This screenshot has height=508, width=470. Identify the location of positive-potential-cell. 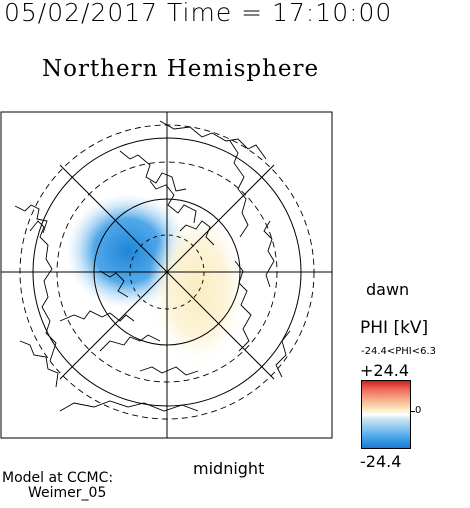
(198, 289).